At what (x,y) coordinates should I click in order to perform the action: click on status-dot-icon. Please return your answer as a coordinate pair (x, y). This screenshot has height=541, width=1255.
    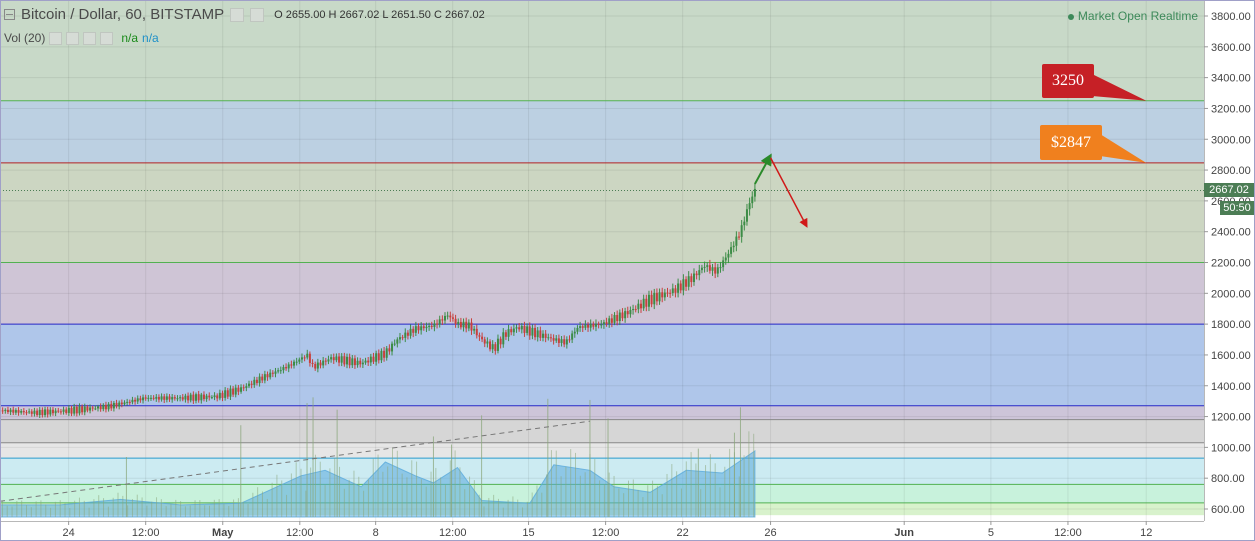
    Looking at the image, I should click on (1070, 16).